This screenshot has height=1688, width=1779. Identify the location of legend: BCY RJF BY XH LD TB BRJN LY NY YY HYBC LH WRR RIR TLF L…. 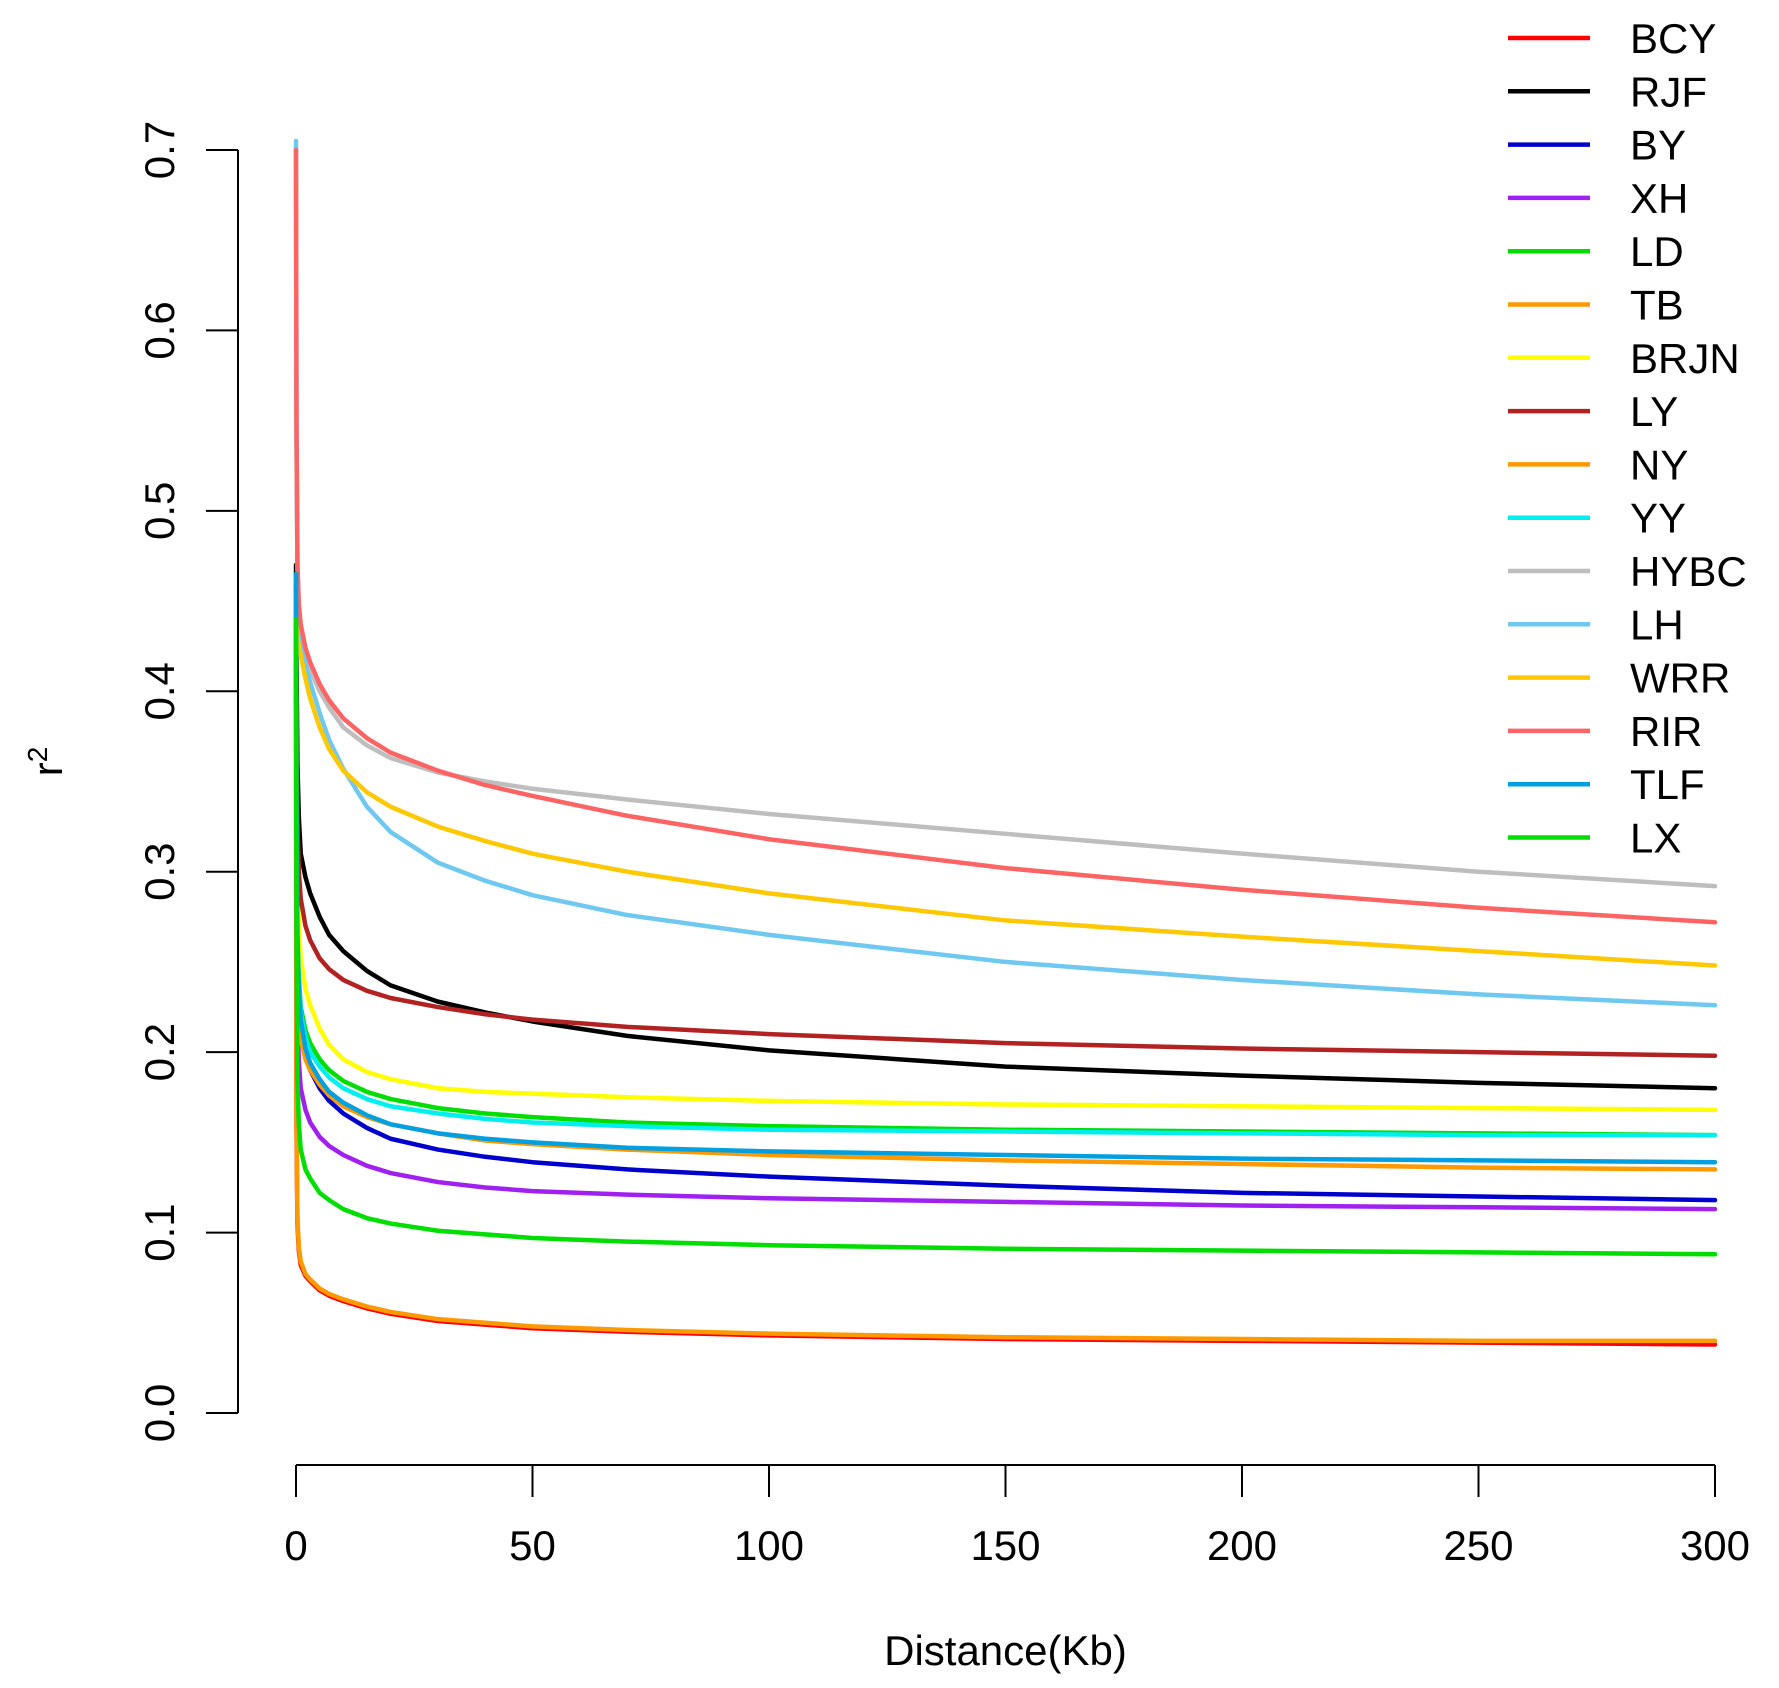
(1627, 438).